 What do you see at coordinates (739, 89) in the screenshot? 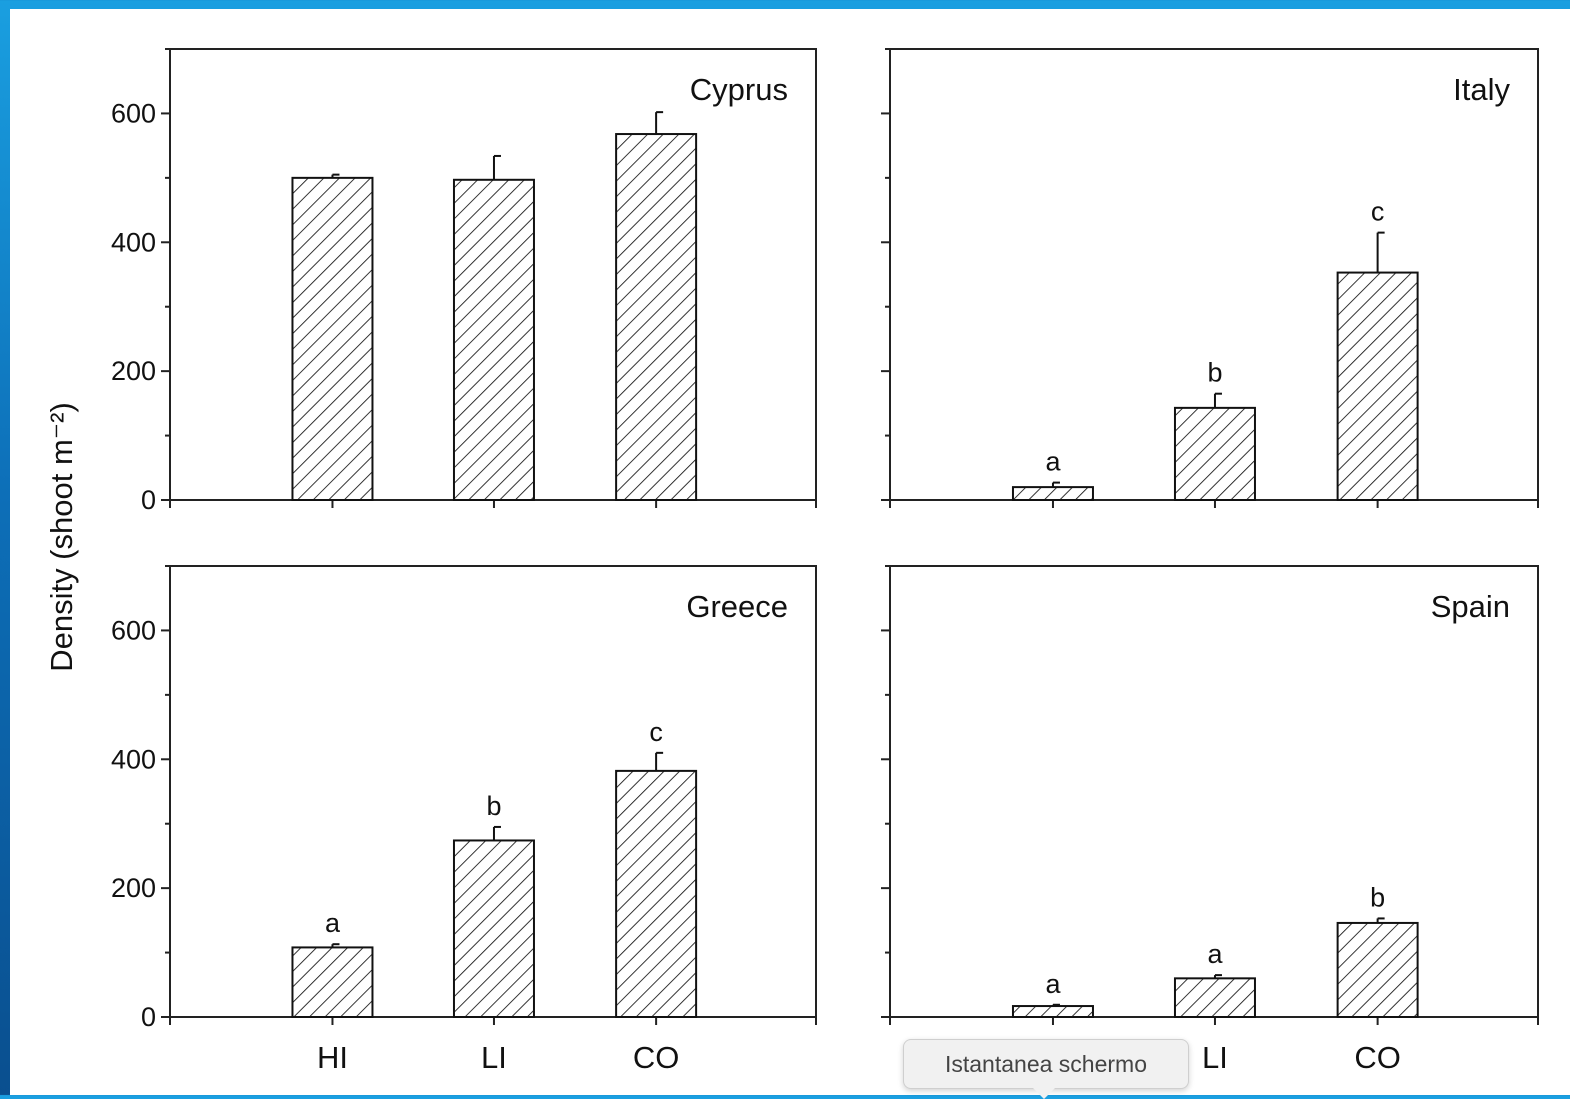
I see `panel-title: Cyprus` at bounding box center [739, 89].